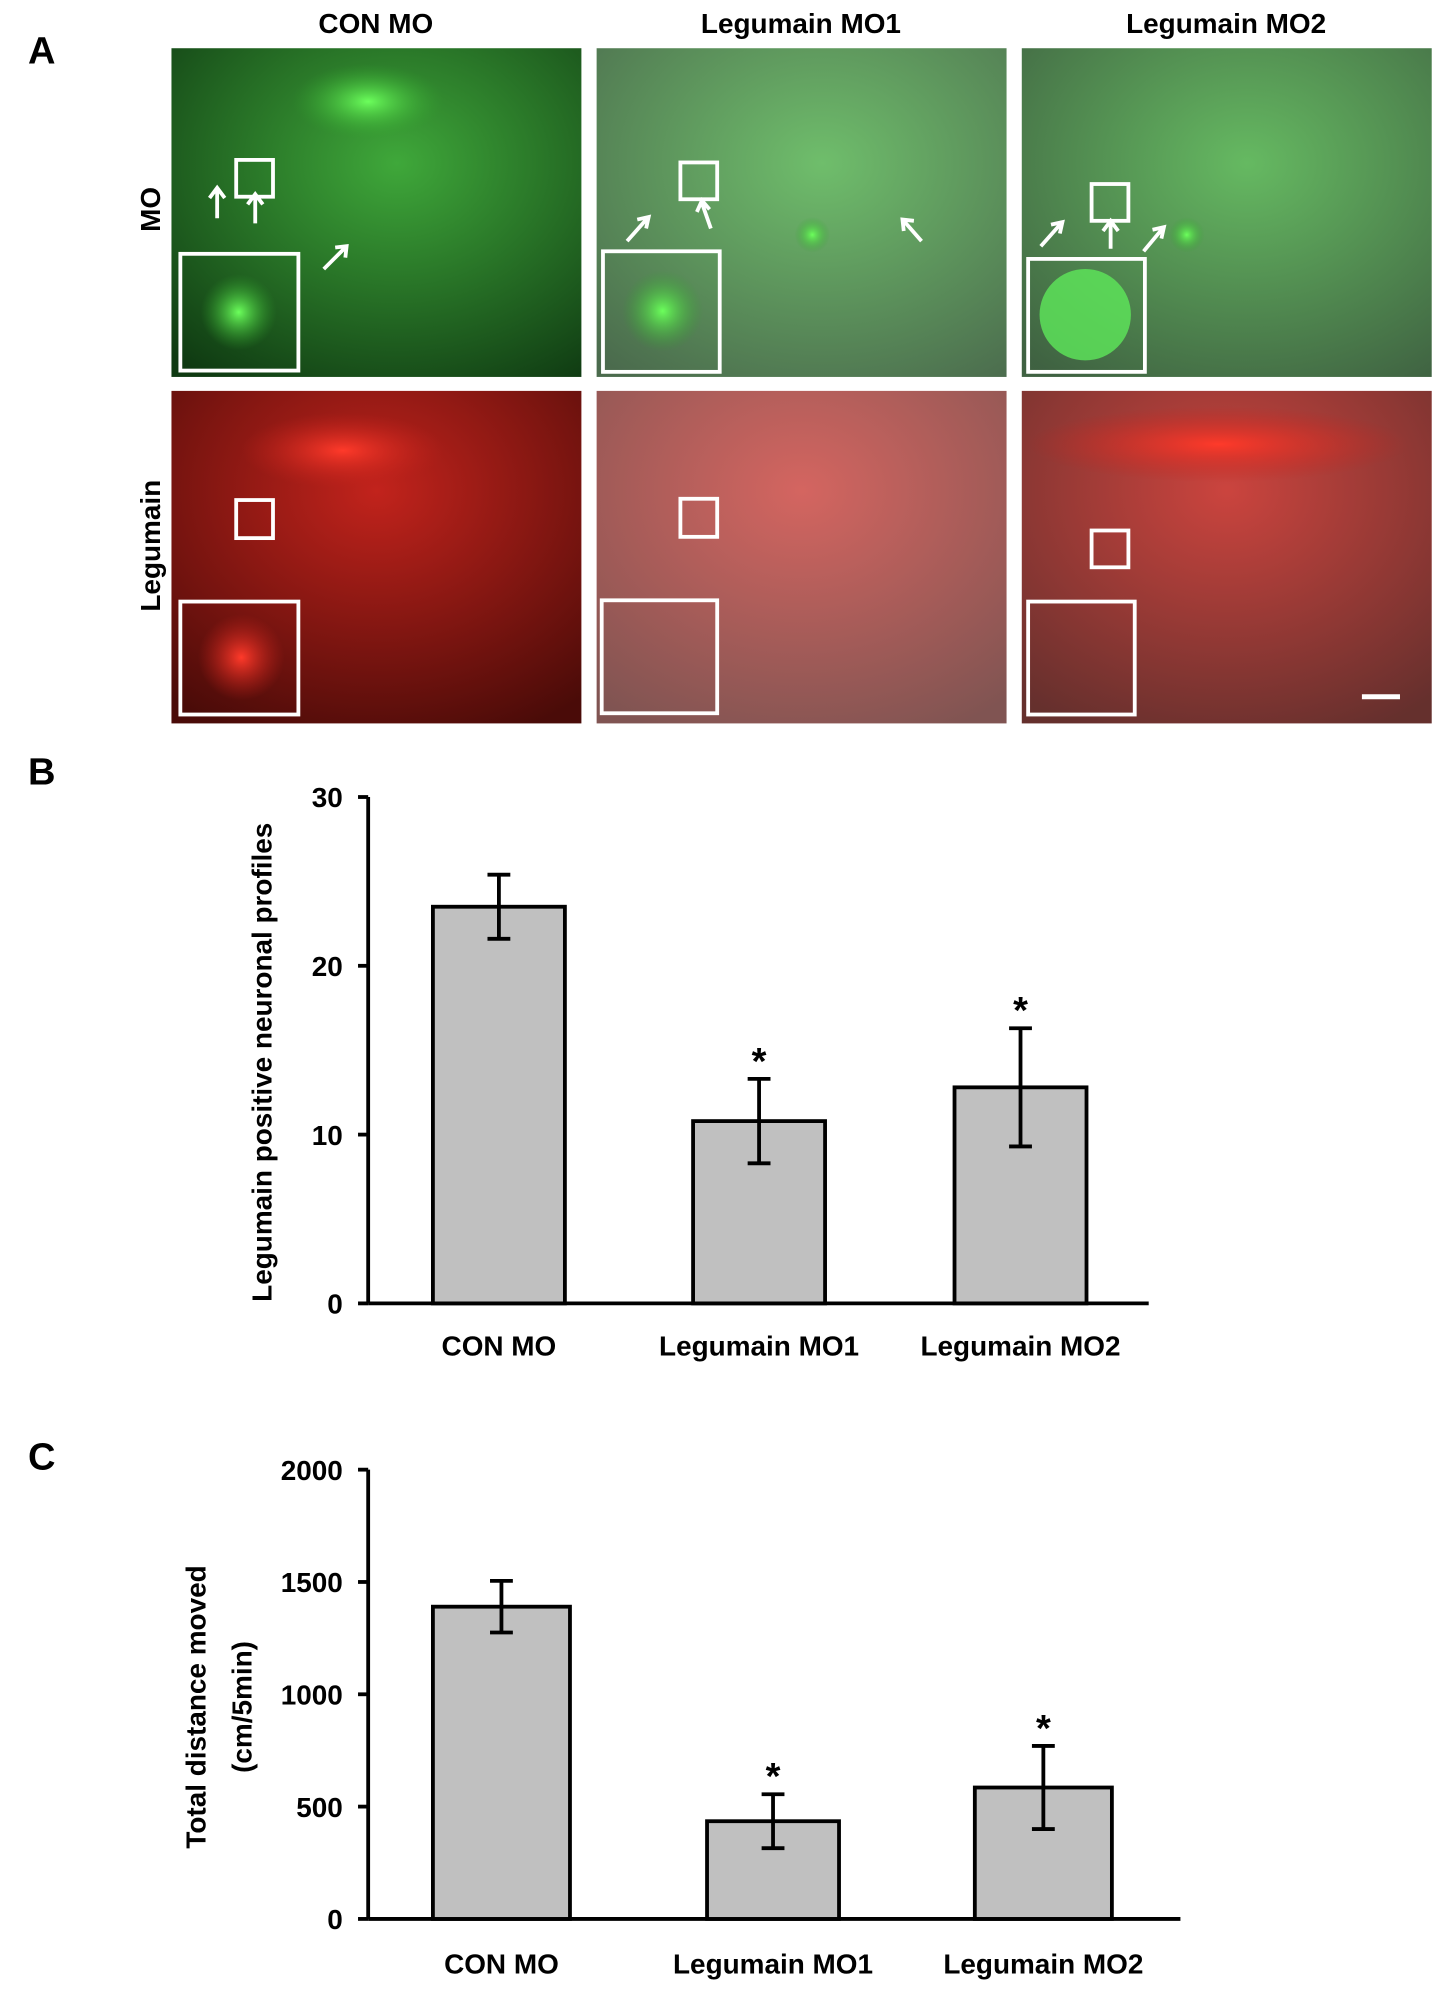 This screenshot has height=1990, width=1442. What do you see at coordinates (42, 1458) in the screenshot?
I see `panel-label: C` at bounding box center [42, 1458].